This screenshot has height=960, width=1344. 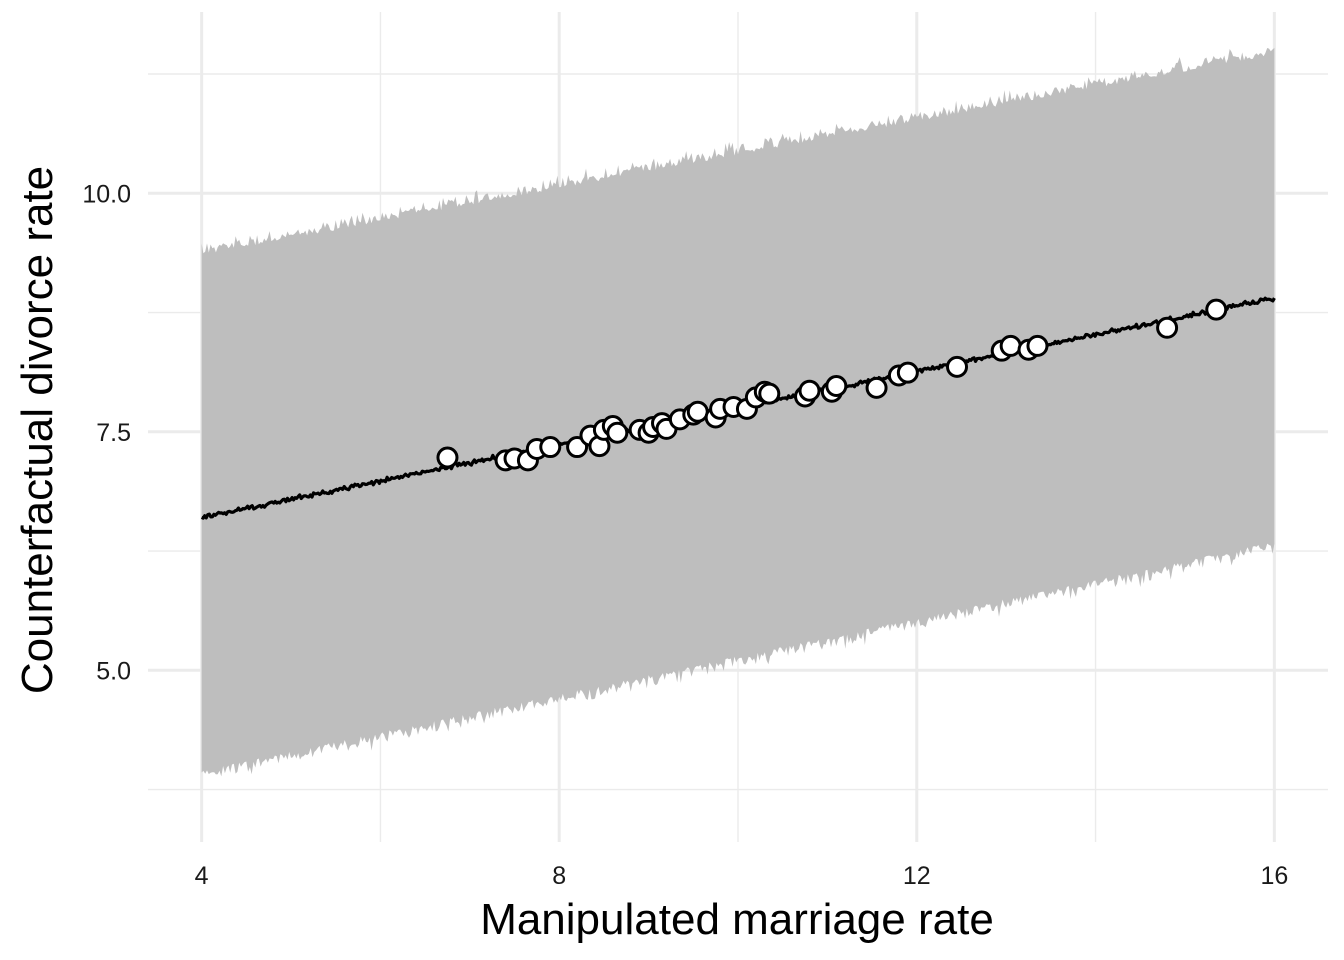 What do you see at coordinates (1274, 876) in the screenshot?
I see `x-tick-label: 16` at bounding box center [1274, 876].